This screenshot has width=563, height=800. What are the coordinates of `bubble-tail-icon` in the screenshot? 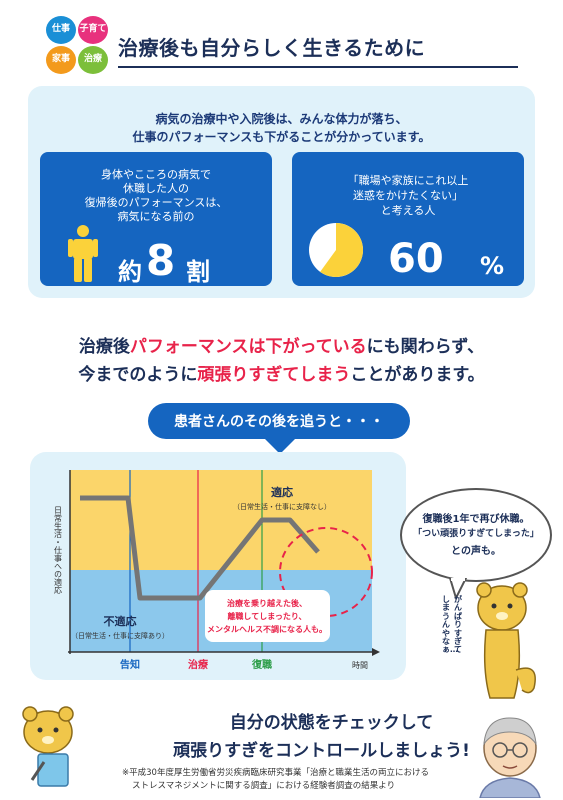 It's located at (458, 589).